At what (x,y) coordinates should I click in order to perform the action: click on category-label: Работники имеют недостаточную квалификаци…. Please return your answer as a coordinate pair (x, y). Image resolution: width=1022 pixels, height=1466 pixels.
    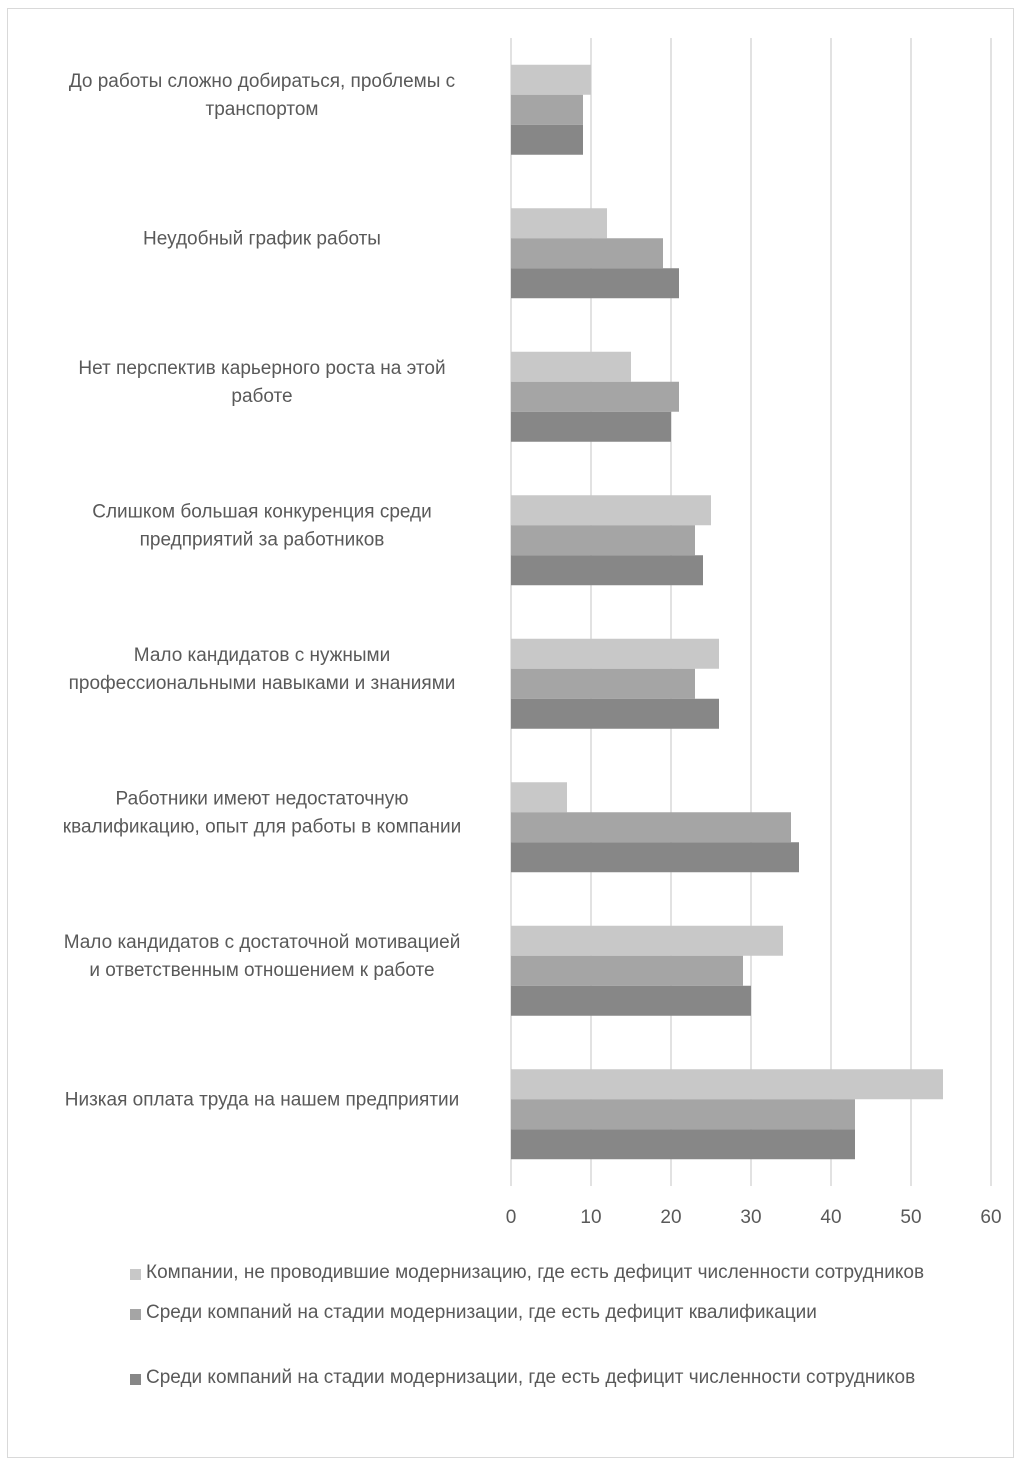
    Looking at the image, I should click on (262, 812).